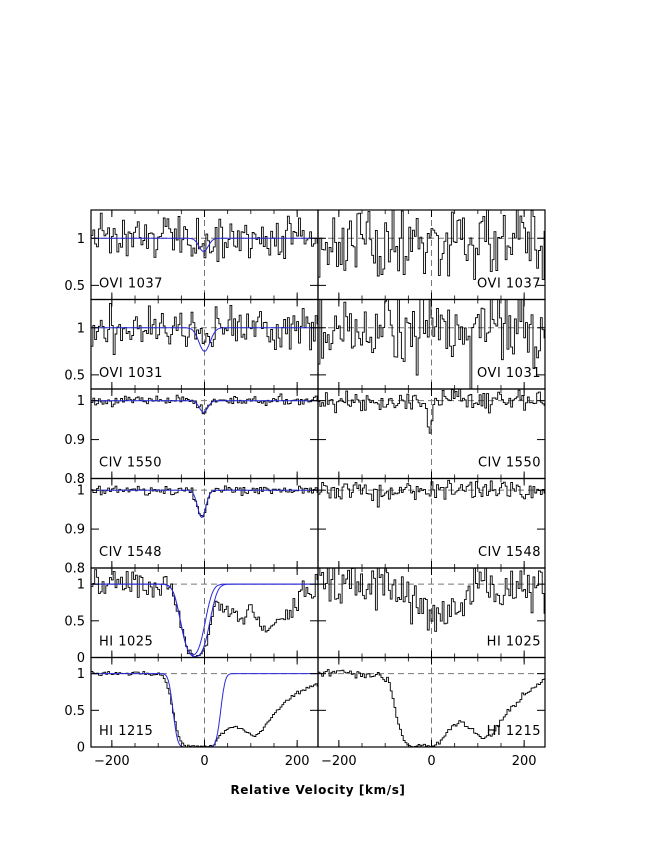  What do you see at coordinates (509, 373) in the screenshot?
I see `ion-label-right: OVI 1031` at bounding box center [509, 373].